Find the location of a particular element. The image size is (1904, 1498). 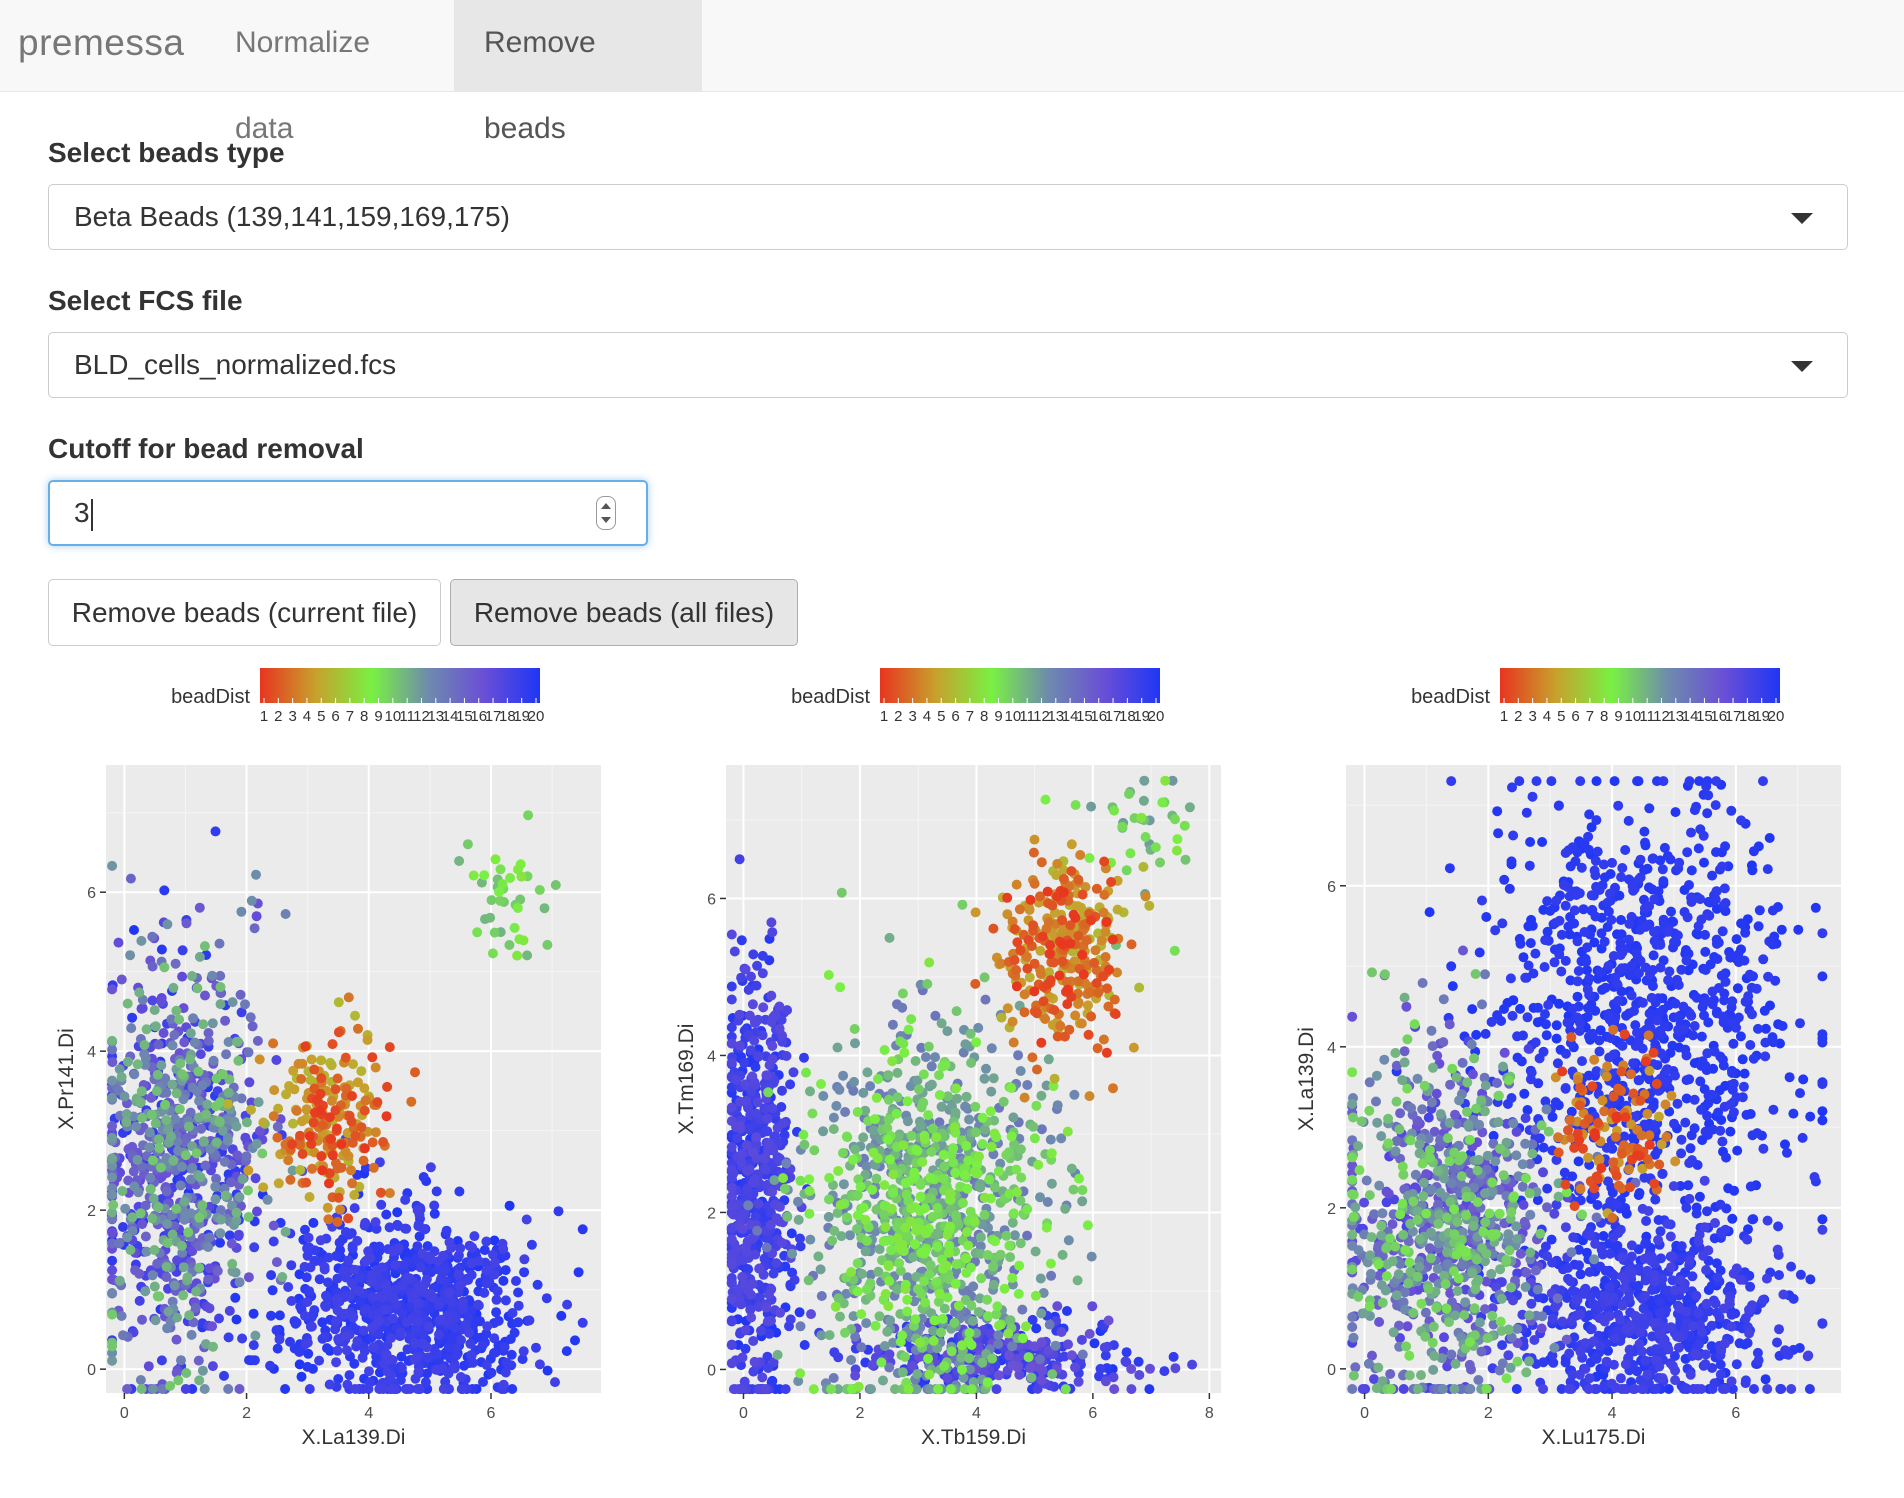

colorbar-tick-label: 4 is located at coordinates (1547, 716).